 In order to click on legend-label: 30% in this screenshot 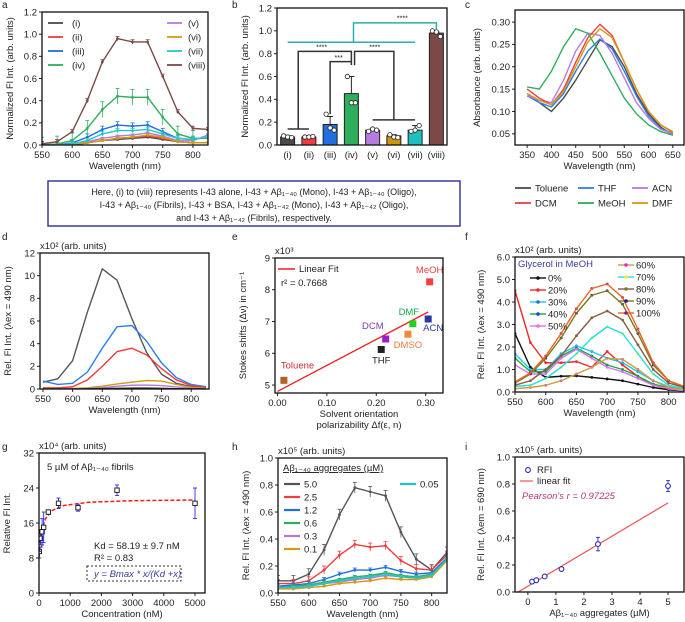, I will do `click(558, 303)`.